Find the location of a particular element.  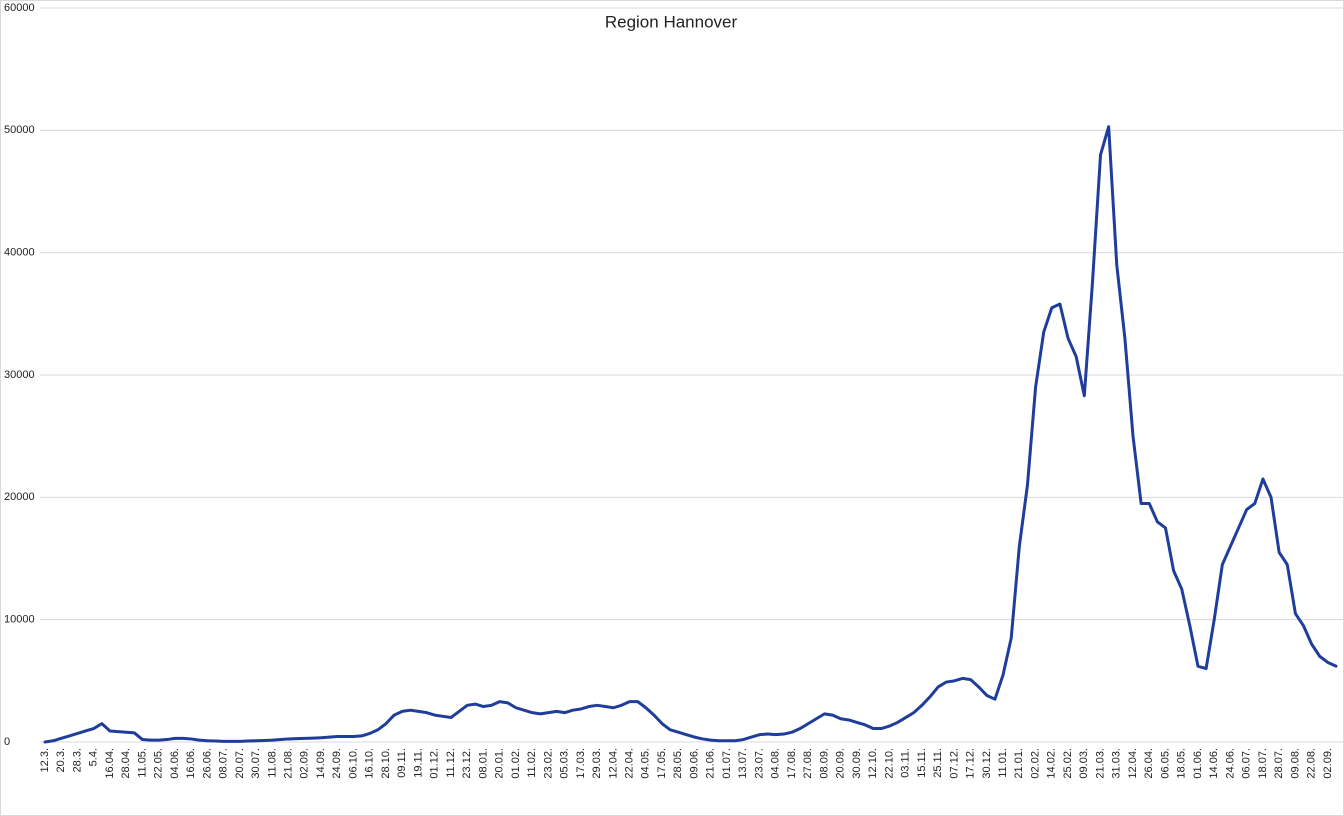

y-tick-label: 40000 is located at coordinates (19, 253).